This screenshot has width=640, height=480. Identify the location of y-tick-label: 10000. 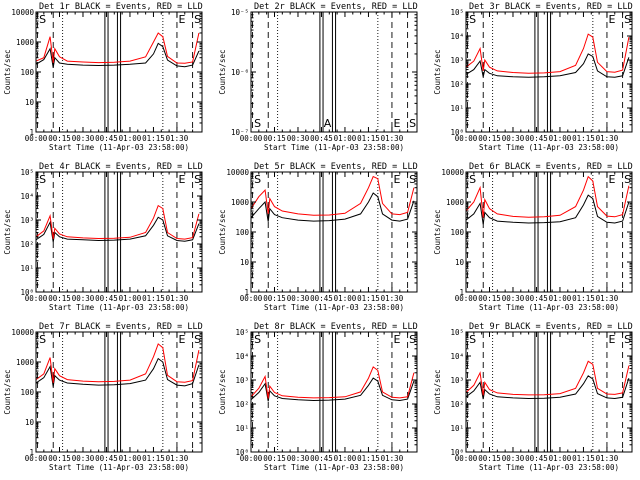
(452, 172).